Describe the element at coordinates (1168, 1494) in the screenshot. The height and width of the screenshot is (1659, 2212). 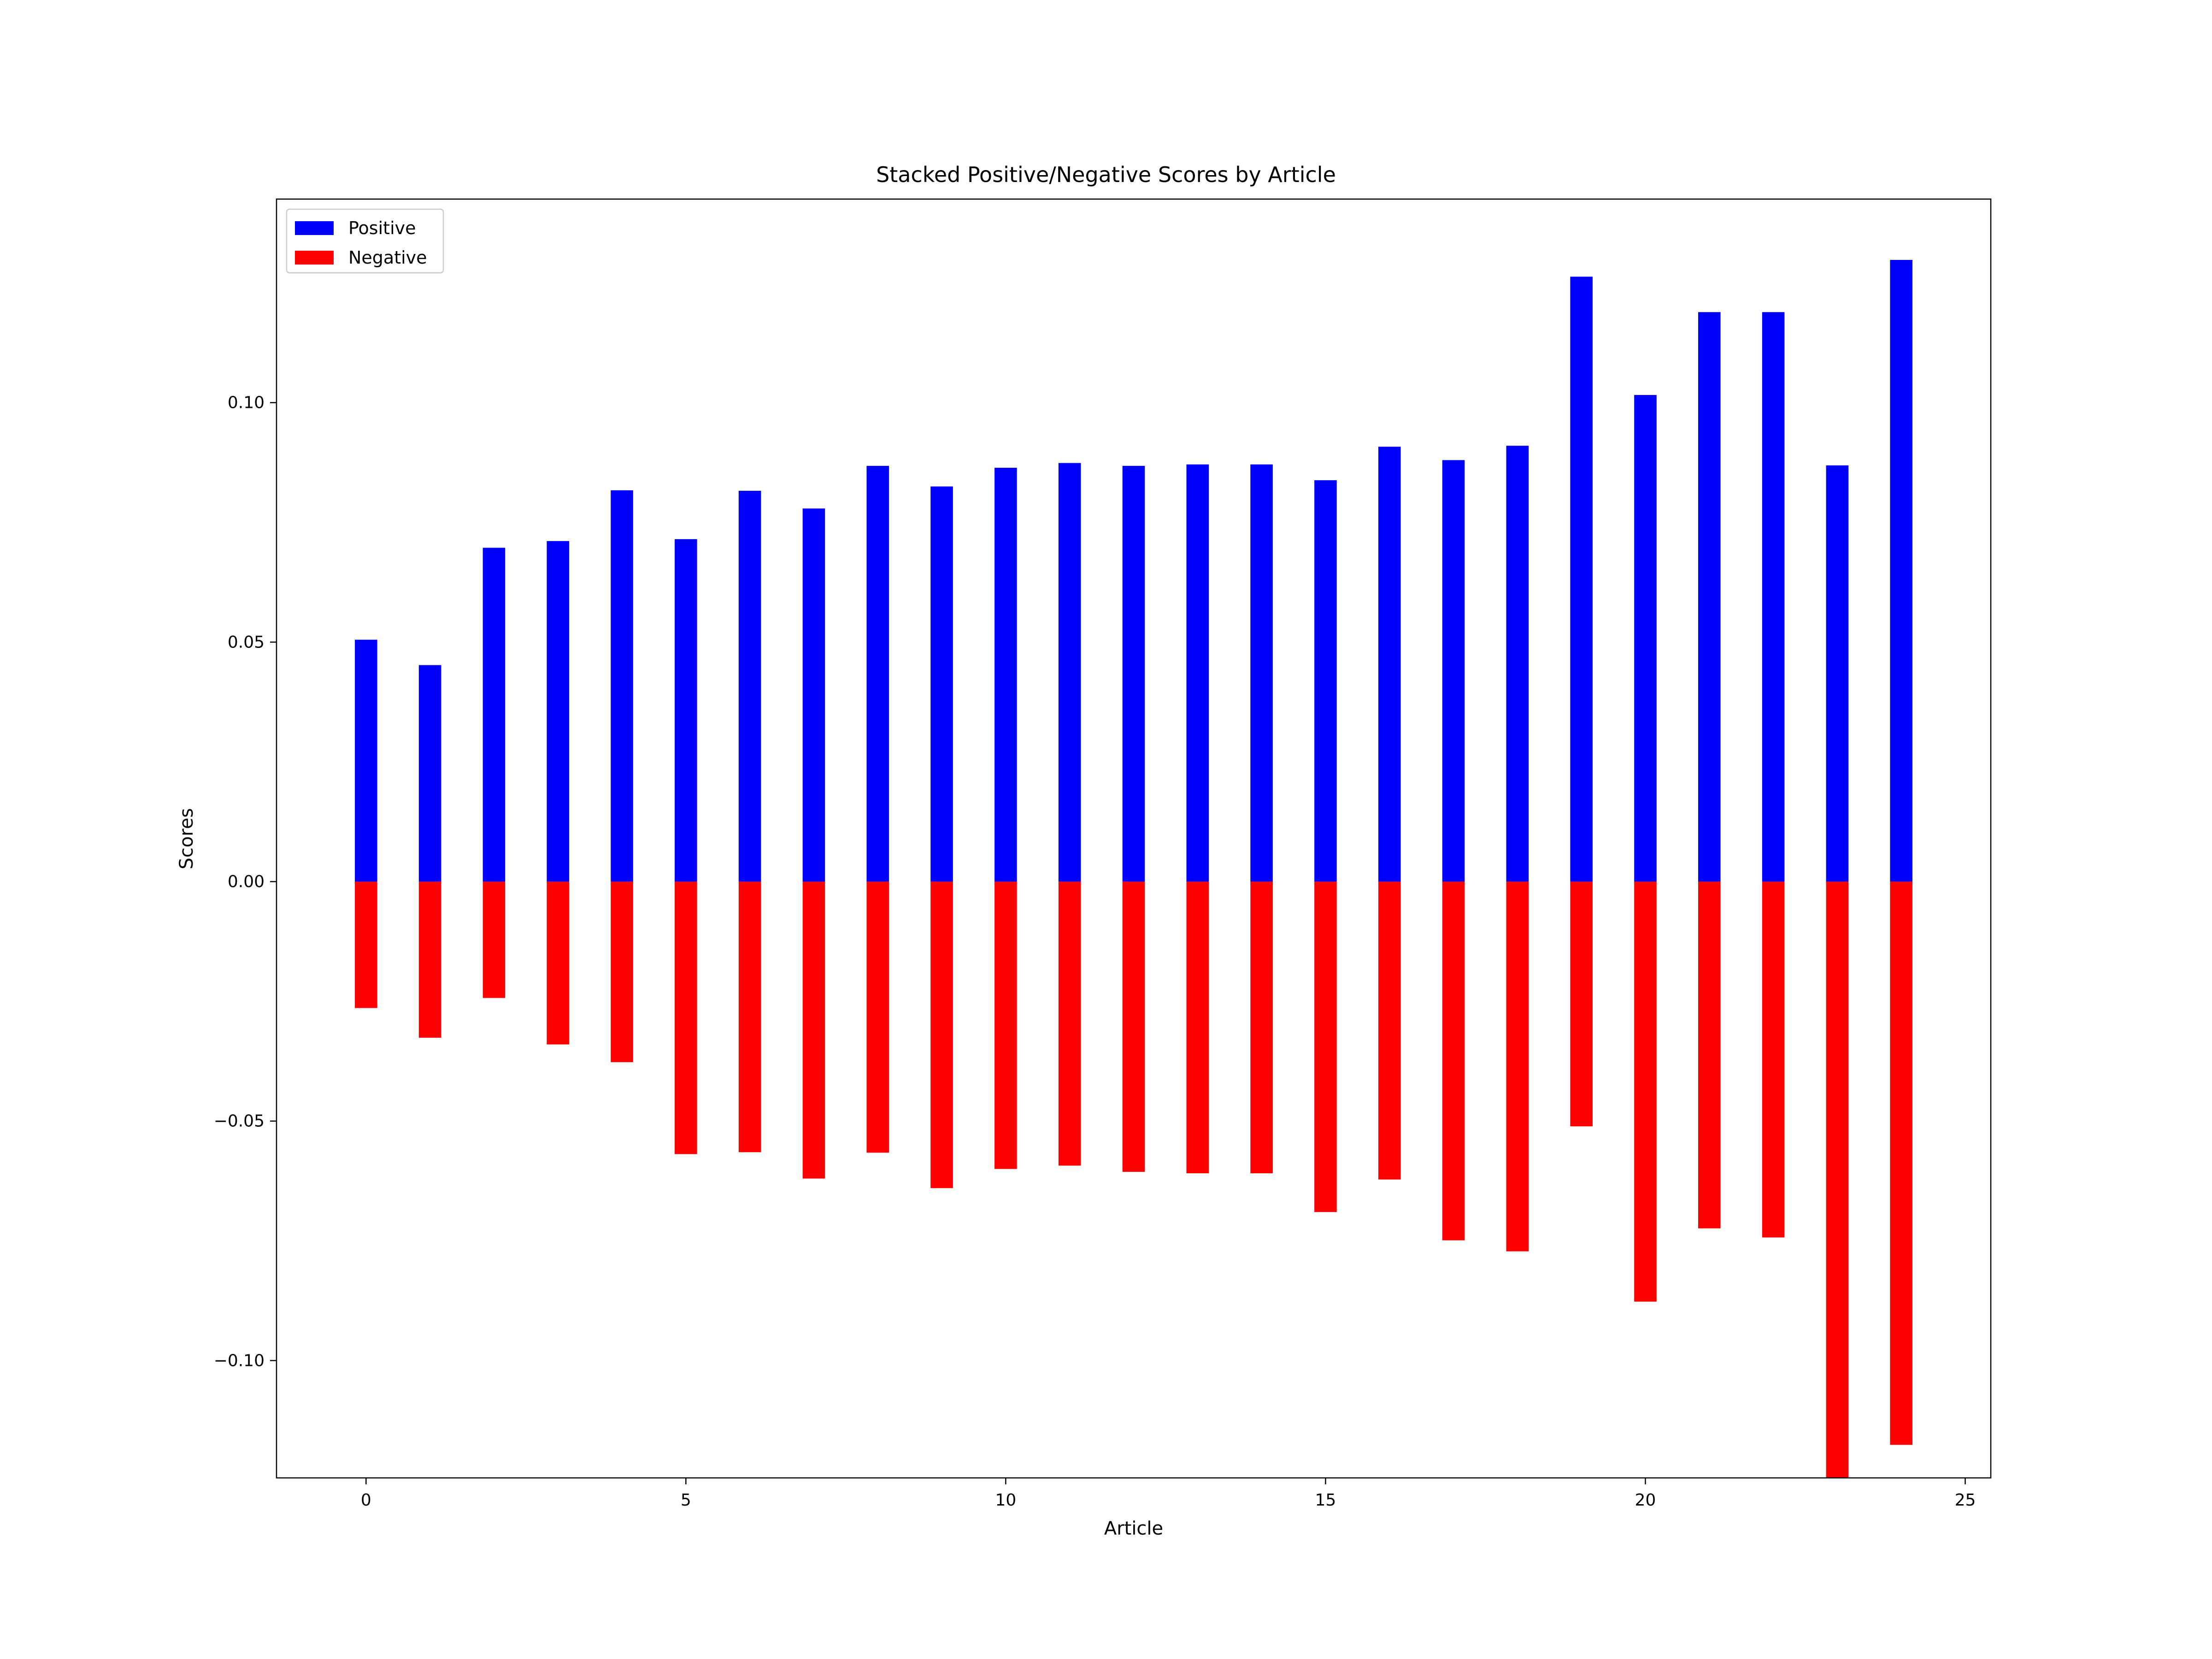
I see `x-axis: 0 5 10 15 20 25` at that location.